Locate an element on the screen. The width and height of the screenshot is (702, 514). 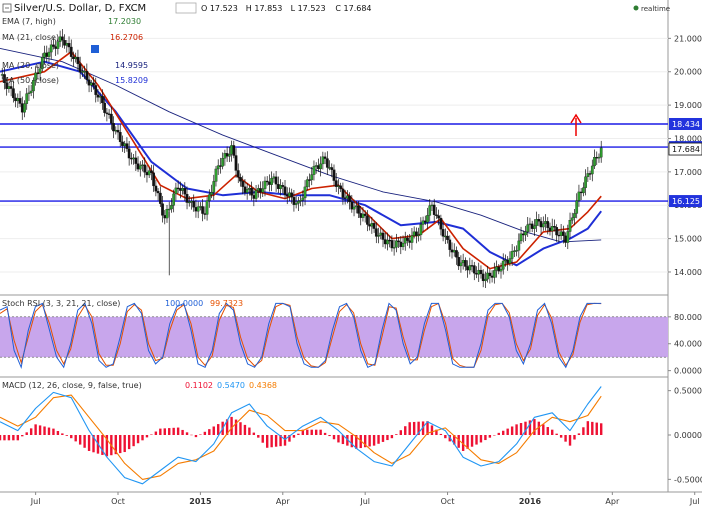
stoch-tick-label: 80.0000 is located at coordinates (688, 317).